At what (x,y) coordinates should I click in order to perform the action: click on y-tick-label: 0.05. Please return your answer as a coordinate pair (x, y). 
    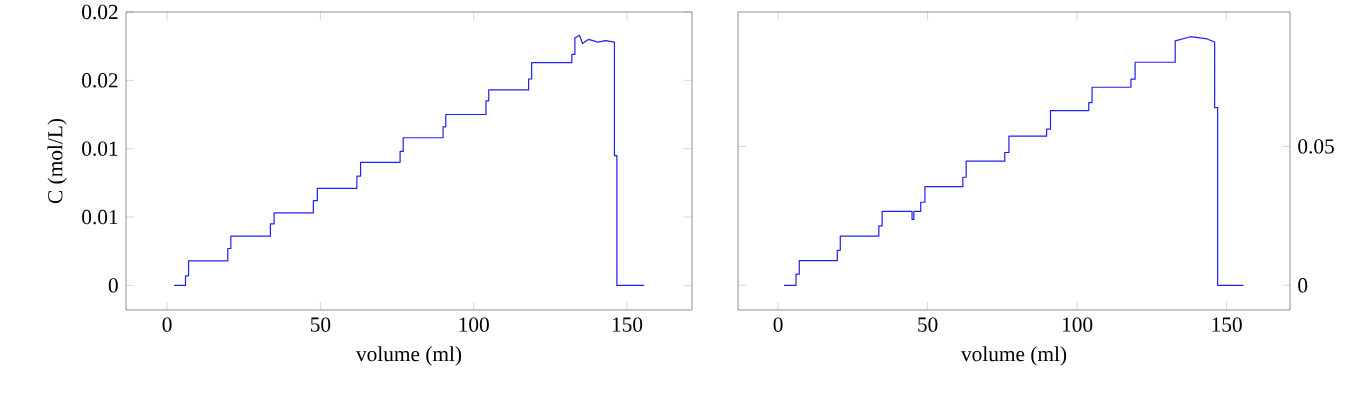
    Looking at the image, I should click on (1316, 146).